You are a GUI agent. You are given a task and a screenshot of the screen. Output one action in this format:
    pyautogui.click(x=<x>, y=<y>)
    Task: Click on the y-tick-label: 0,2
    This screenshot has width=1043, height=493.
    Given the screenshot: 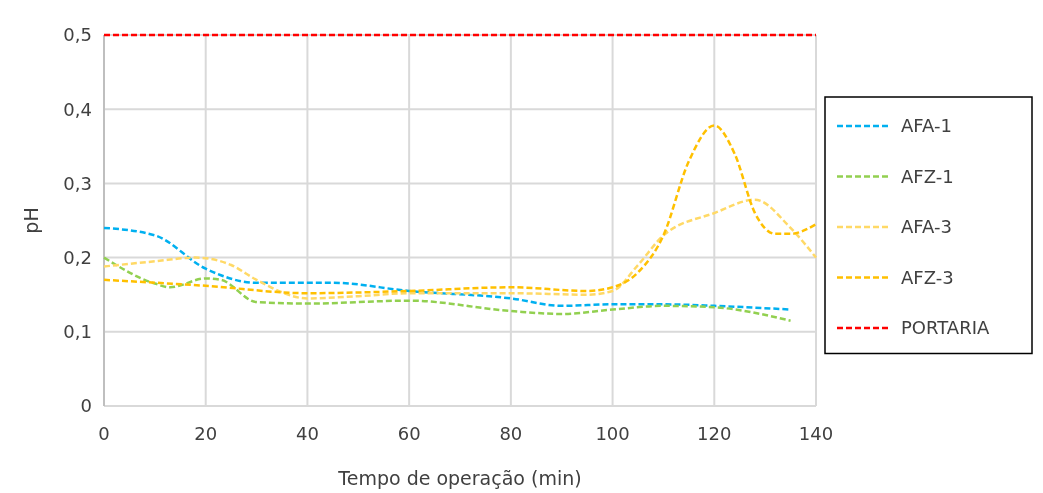 What is the action you would take?
    pyautogui.click(x=77, y=257)
    